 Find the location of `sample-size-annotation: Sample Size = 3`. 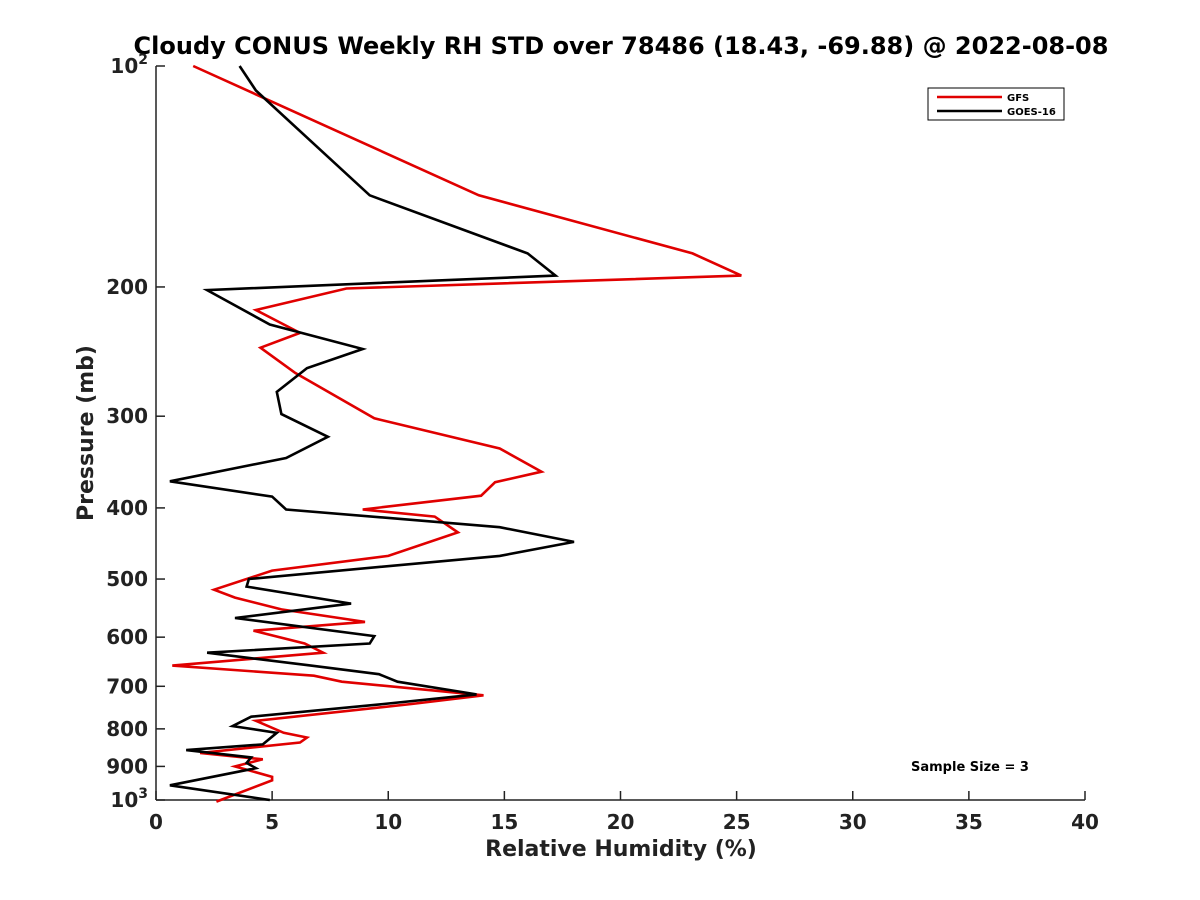

sample-size-annotation: Sample Size = 3 is located at coordinates (970, 767).